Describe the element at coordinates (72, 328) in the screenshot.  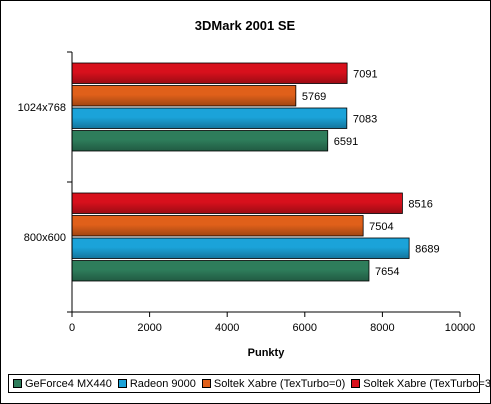
I see `x-tick-label-0: 0` at that location.